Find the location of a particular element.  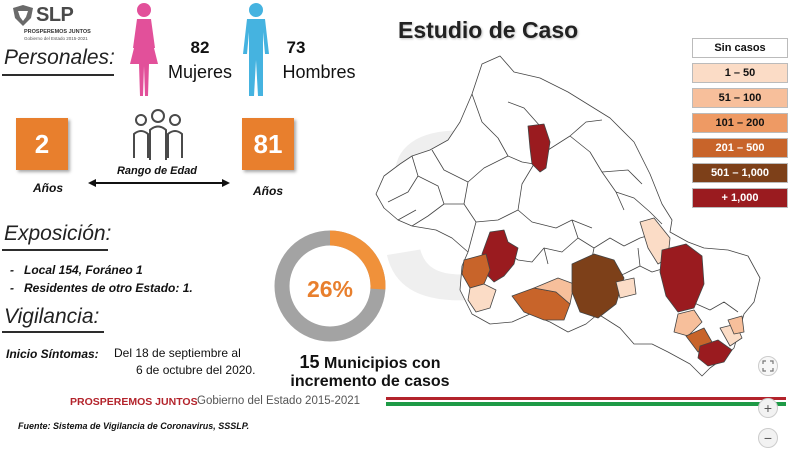

map-municipio-light-west is located at coordinates (482, 298).